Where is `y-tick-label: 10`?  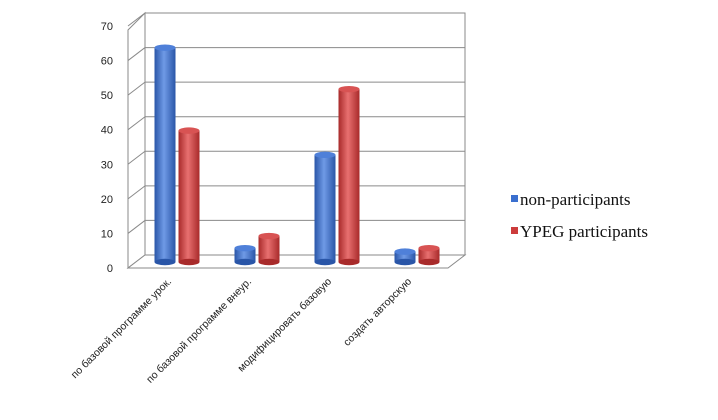
y-tick-label: 10 is located at coordinates (107, 234).